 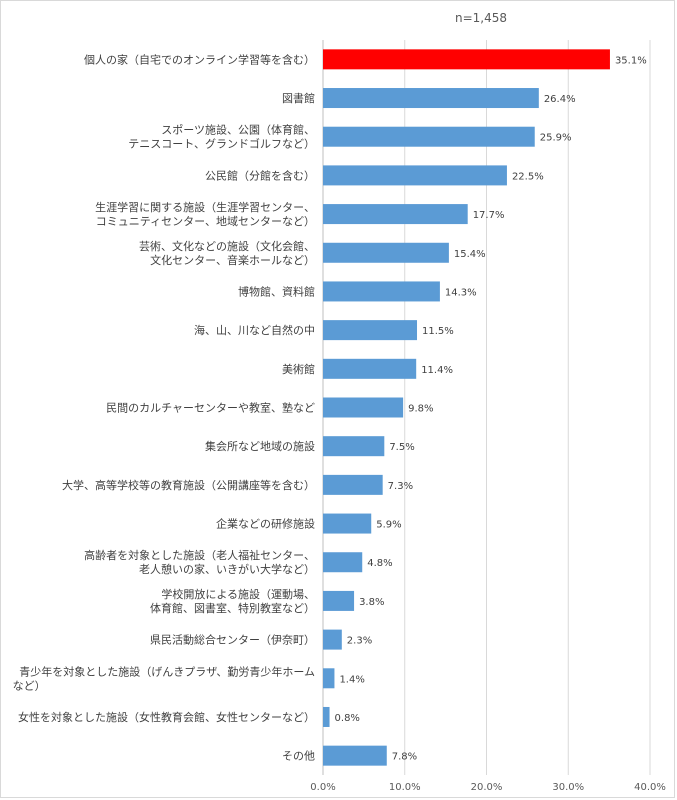 I want to click on category-label: 大学、高等学校等の教育施設（公開講座等を含む）, so click(x=188, y=485).